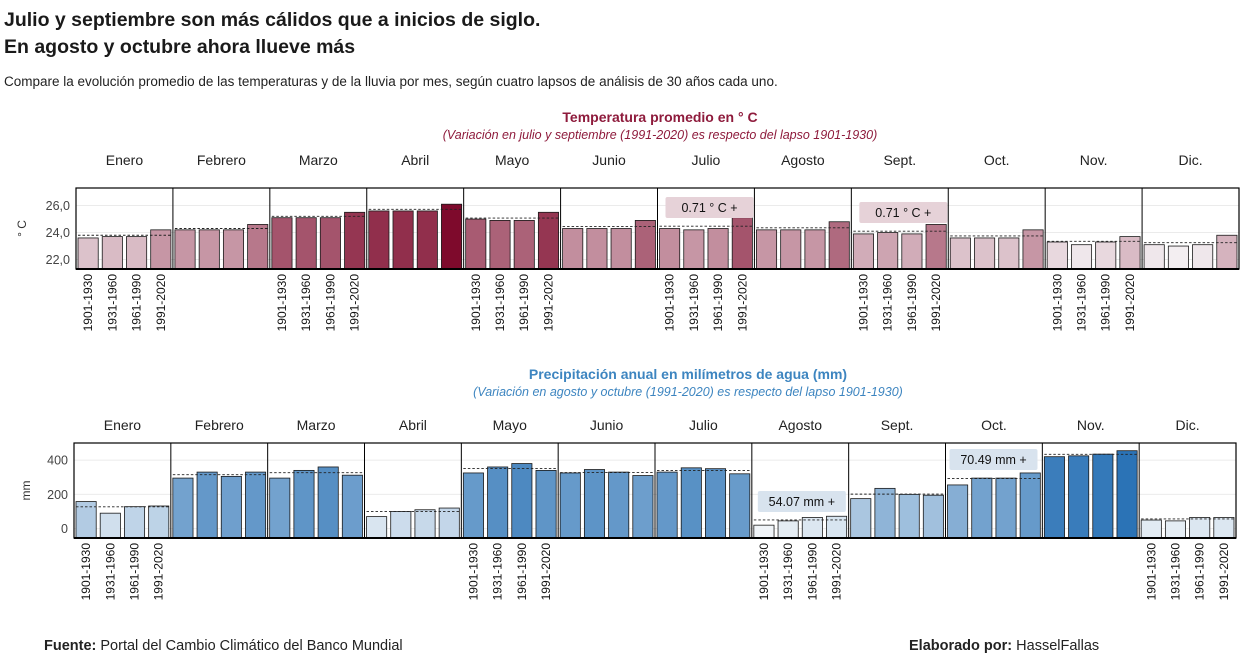 This screenshot has width=1249, height=661. What do you see at coordinates (1188, 425) in the screenshot?
I see `month-label: Dic.` at bounding box center [1188, 425].